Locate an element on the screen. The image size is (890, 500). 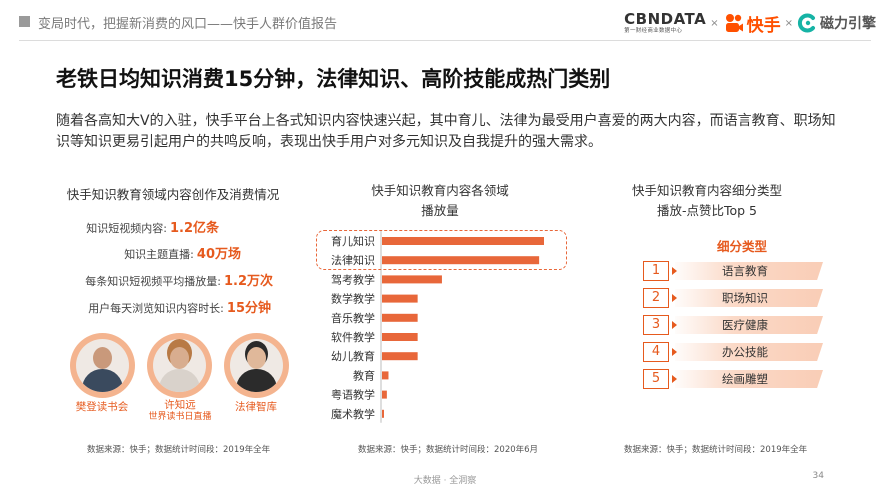
rank-number: 5 is located at coordinates (656, 379).